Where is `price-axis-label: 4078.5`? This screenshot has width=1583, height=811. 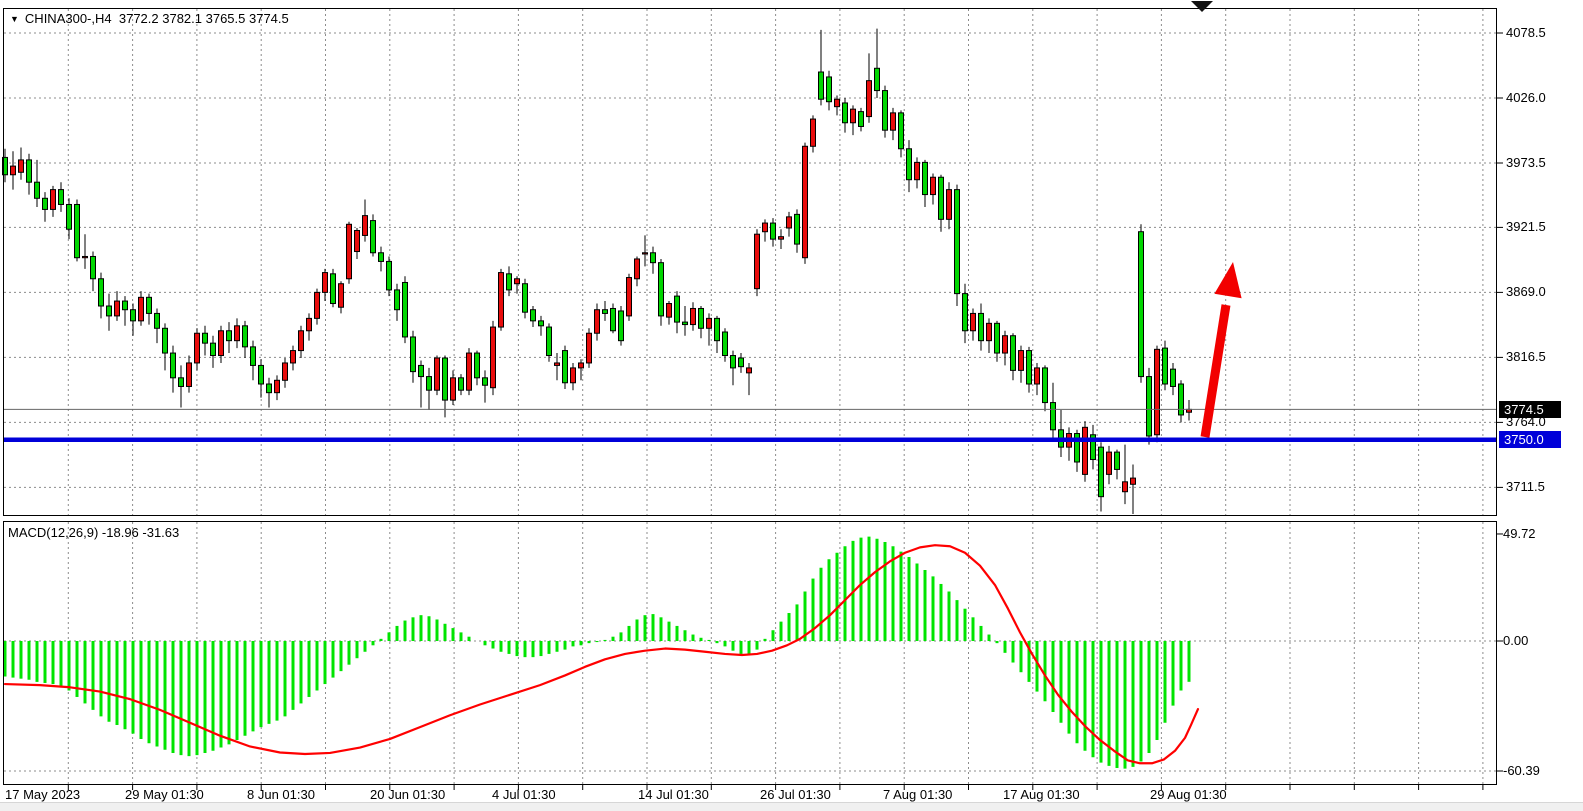 price-axis-label: 4078.5 is located at coordinates (1526, 32).